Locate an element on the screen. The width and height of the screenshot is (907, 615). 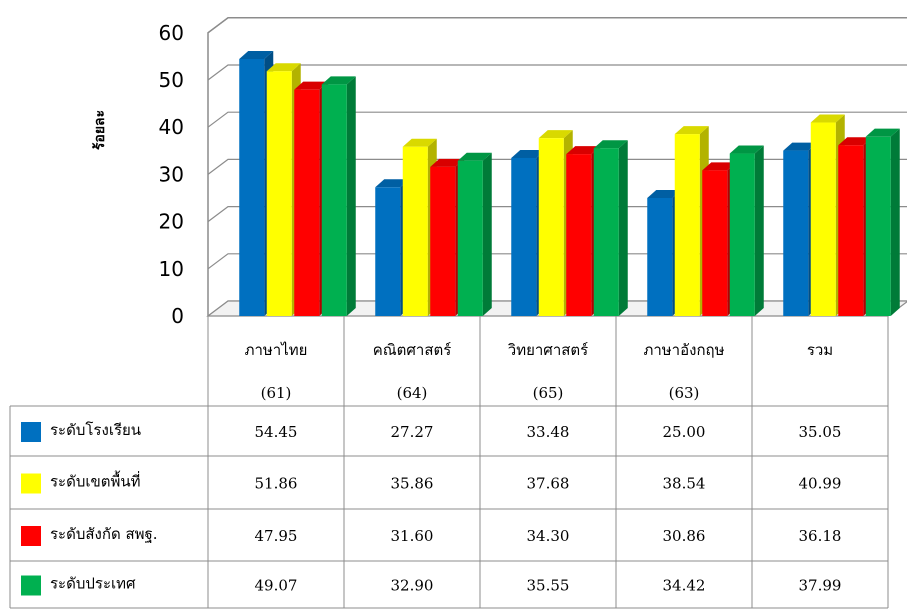
legend-label: ระดับเขตพื้นที่ is located at coordinates (95, 481).